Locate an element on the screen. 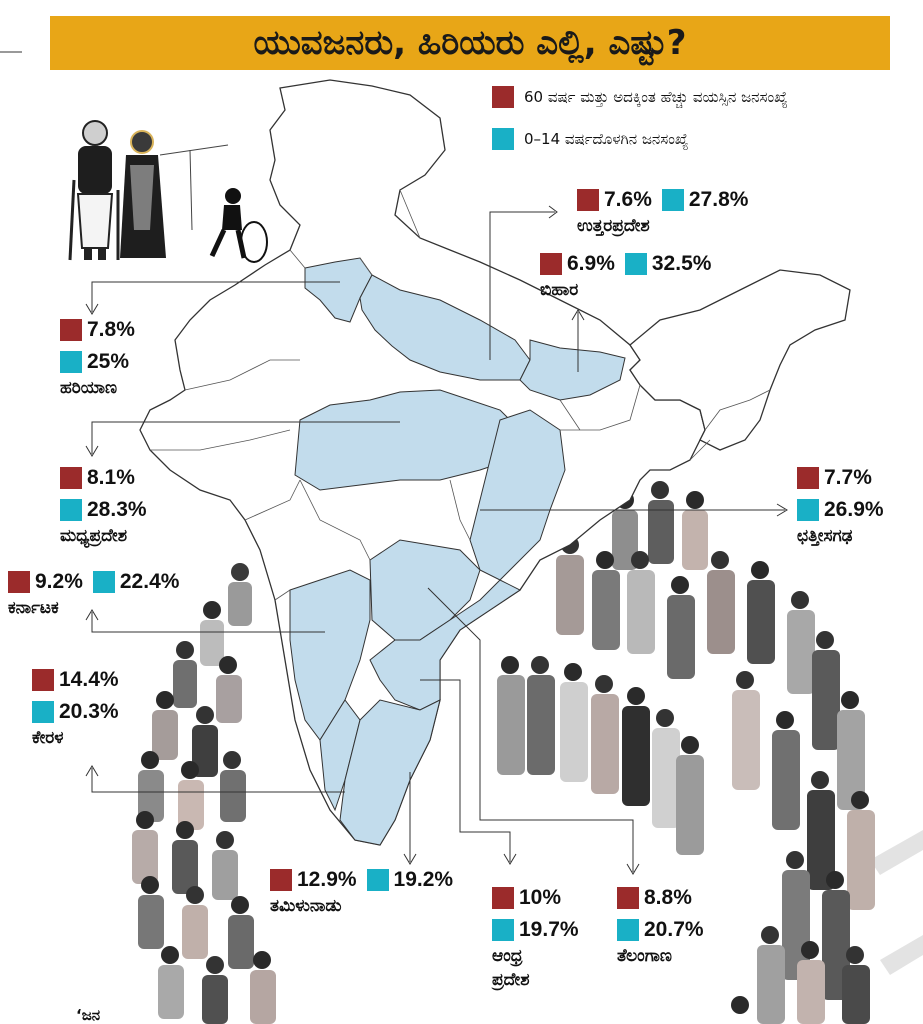 This screenshot has width=923, height=1024. state-name: ಉತ್ತರಪ್ರದೇಶ is located at coordinates (613, 226).